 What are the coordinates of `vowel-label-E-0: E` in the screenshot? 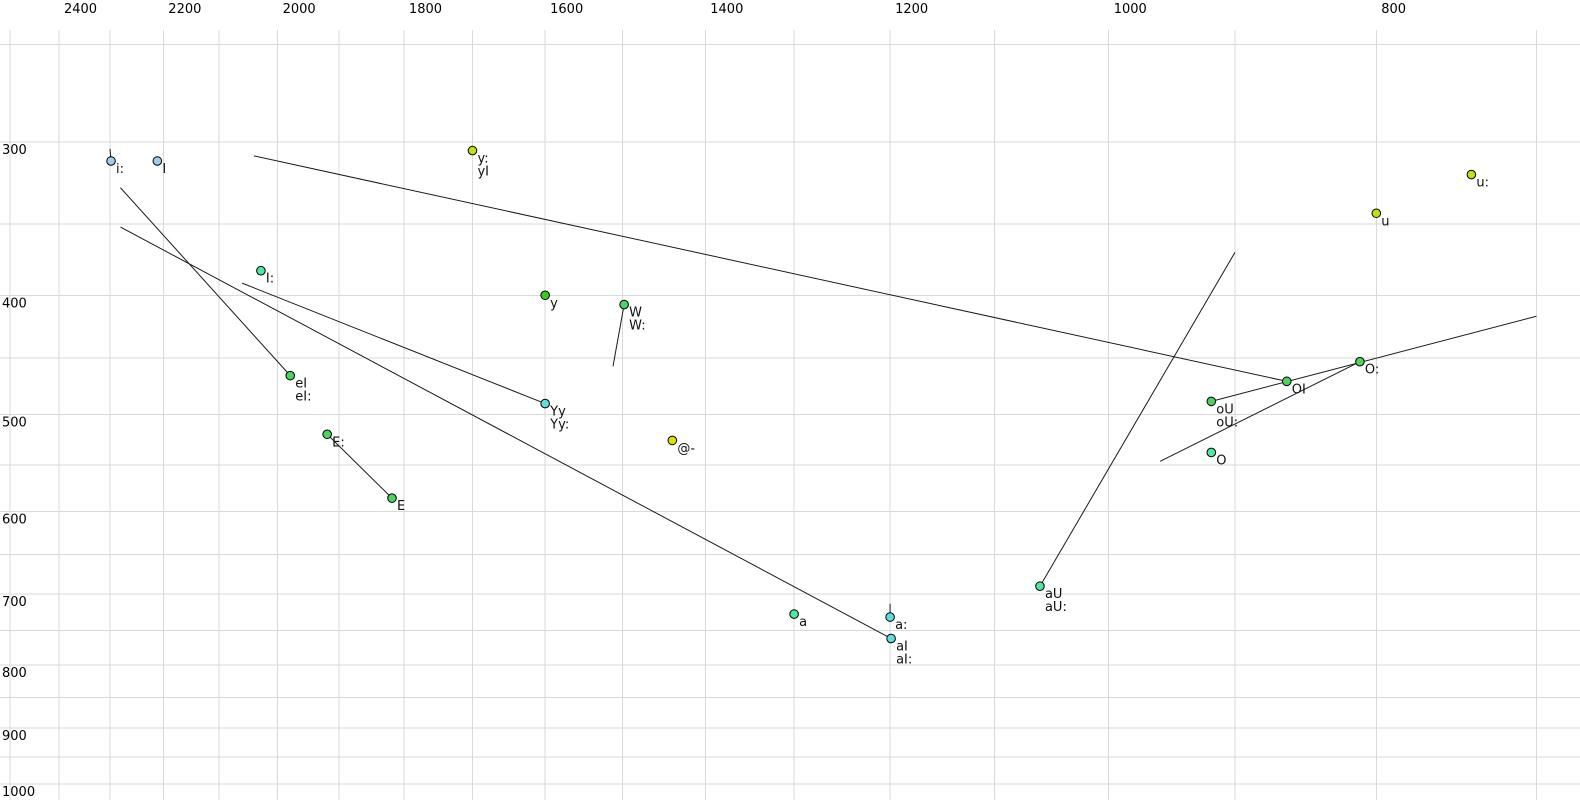 It's located at (401, 506).